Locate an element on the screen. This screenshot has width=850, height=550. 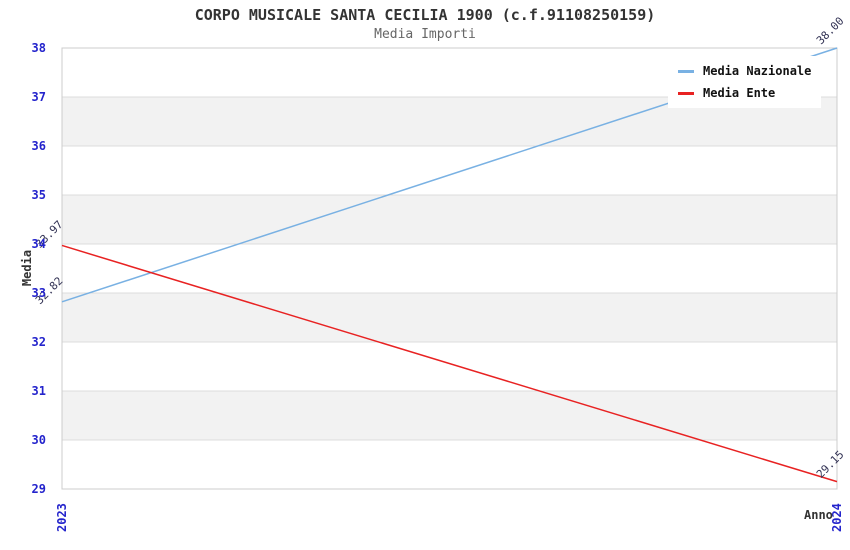
data-point-label: 38.00 is located at coordinates (830, 31).